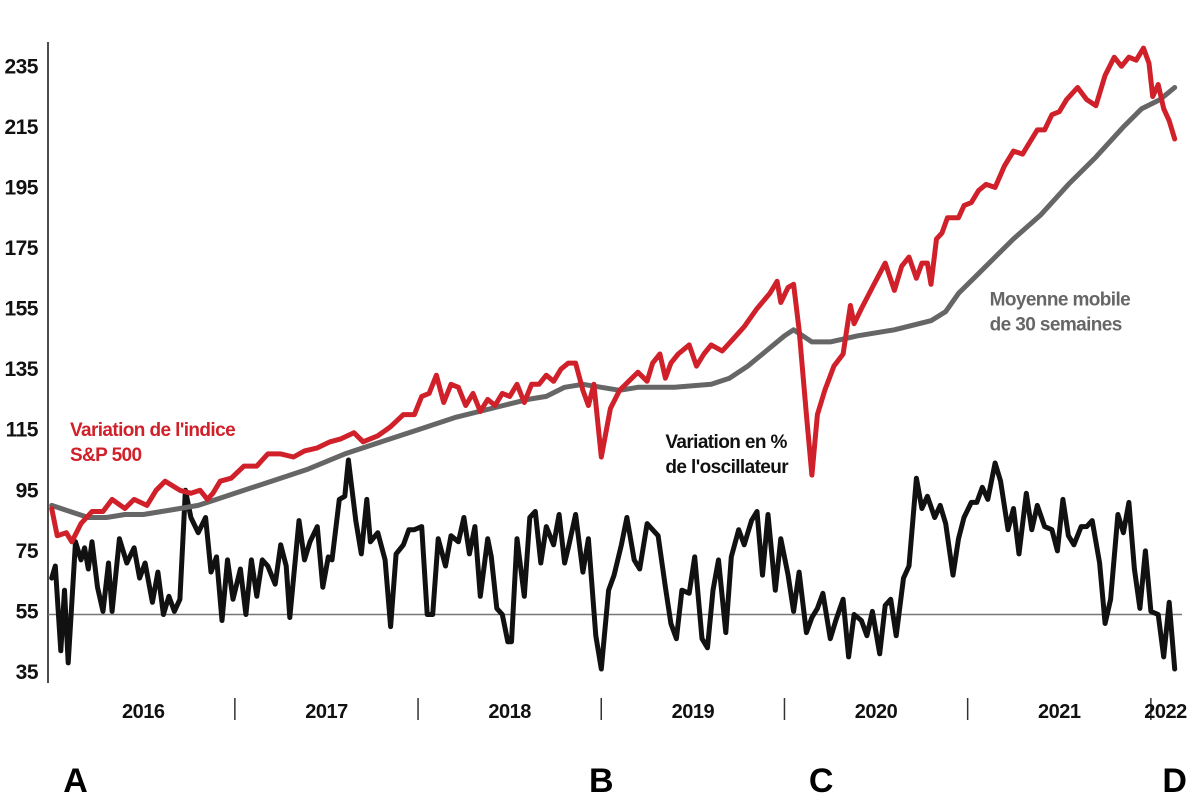 The height and width of the screenshot is (800, 1200). Describe the element at coordinates (1165, 712) in the screenshot. I see `year-label: 2022` at that location.